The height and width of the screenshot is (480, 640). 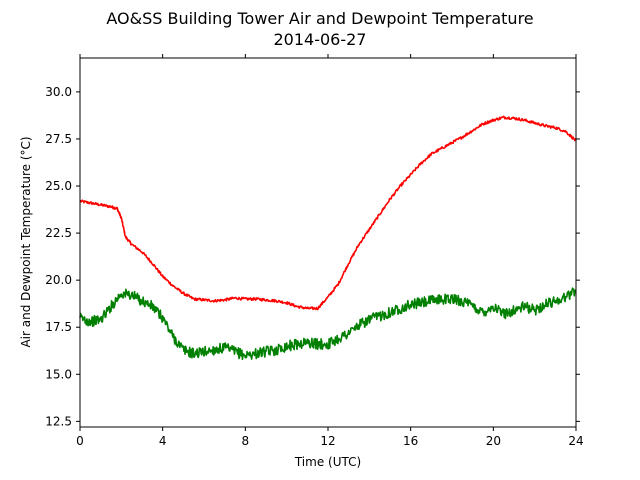 I want to click on x-tick-label: 20, so click(x=493, y=441).